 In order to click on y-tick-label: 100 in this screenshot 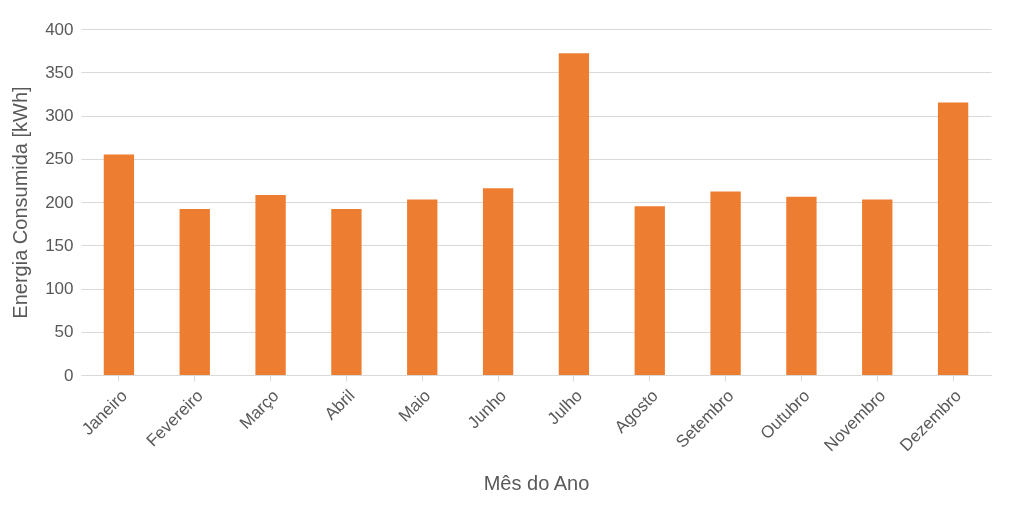, I will do `click(59, 288)`.